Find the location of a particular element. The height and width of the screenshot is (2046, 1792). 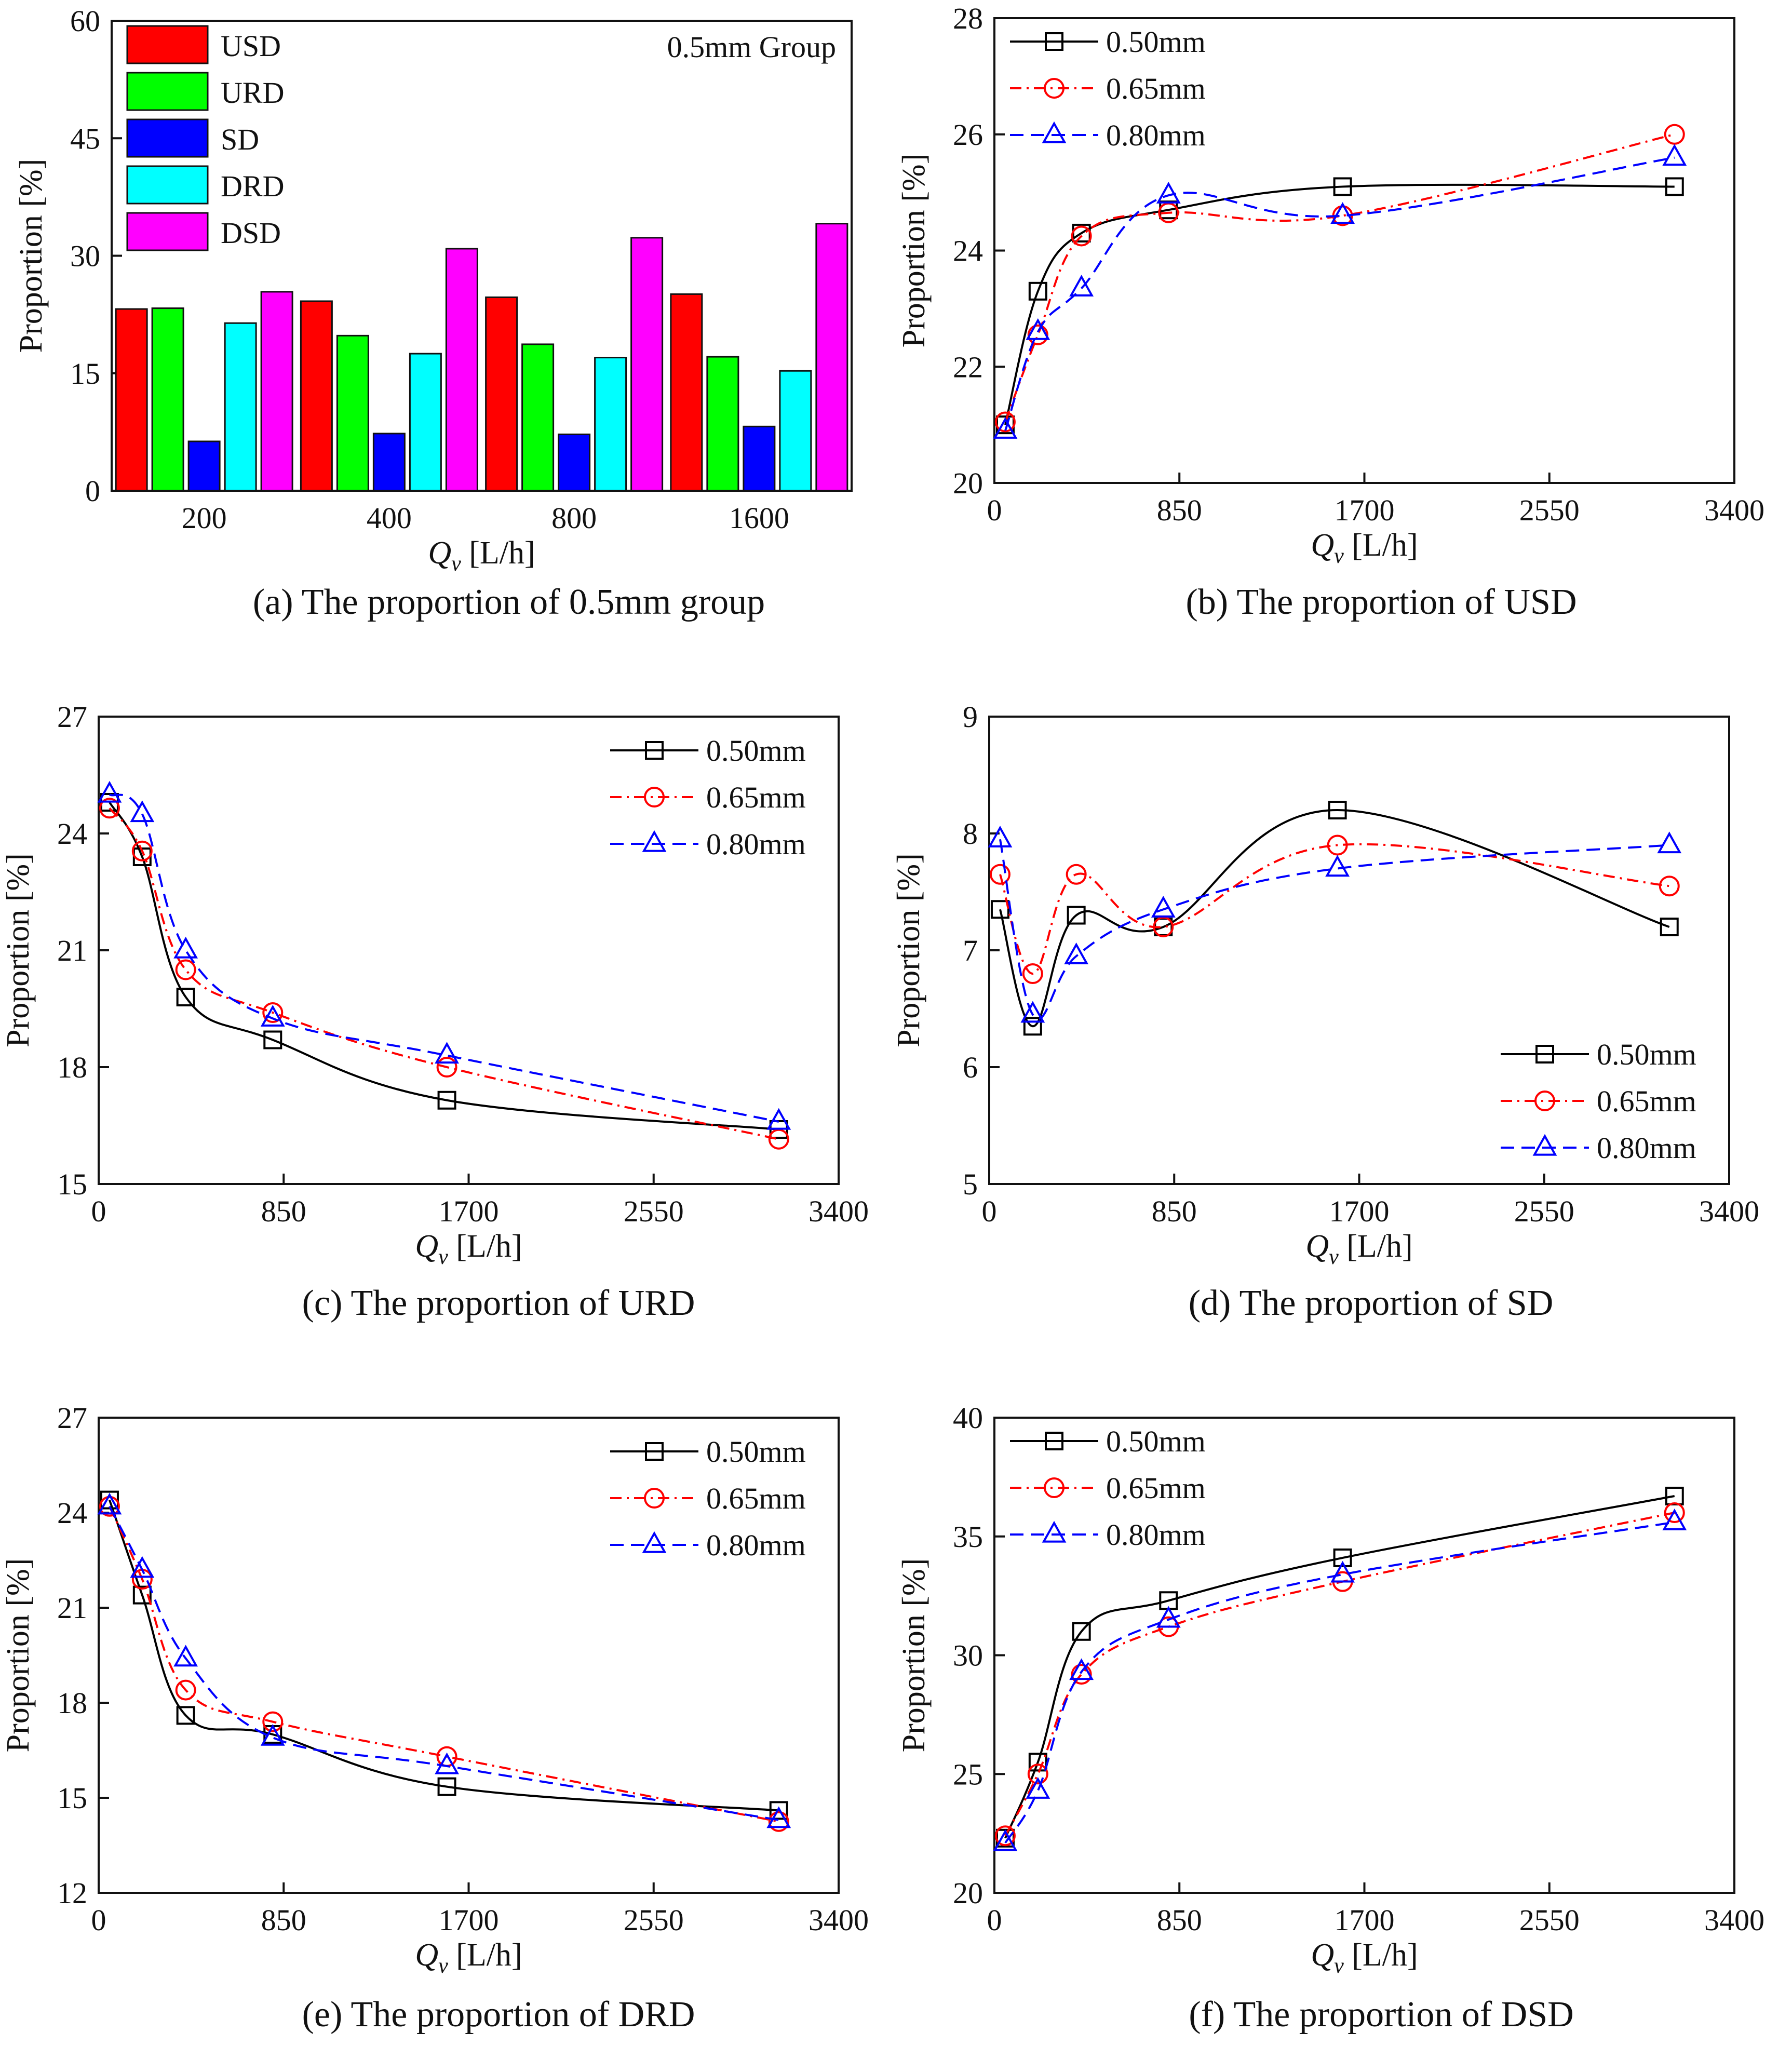

x-tick-label: 200 is located at coordinates (204, 518).